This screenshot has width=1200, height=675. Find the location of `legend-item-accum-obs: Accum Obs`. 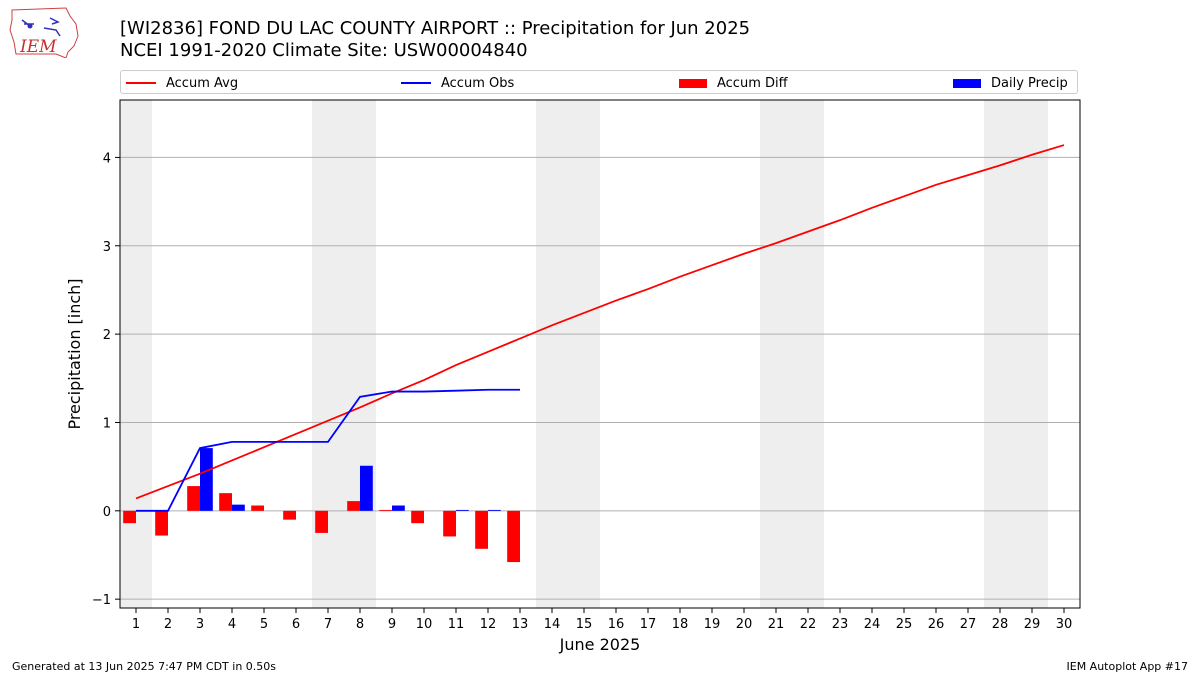

legend-item-accum-obs: Accum Obs is located at coordinates (457, 83).